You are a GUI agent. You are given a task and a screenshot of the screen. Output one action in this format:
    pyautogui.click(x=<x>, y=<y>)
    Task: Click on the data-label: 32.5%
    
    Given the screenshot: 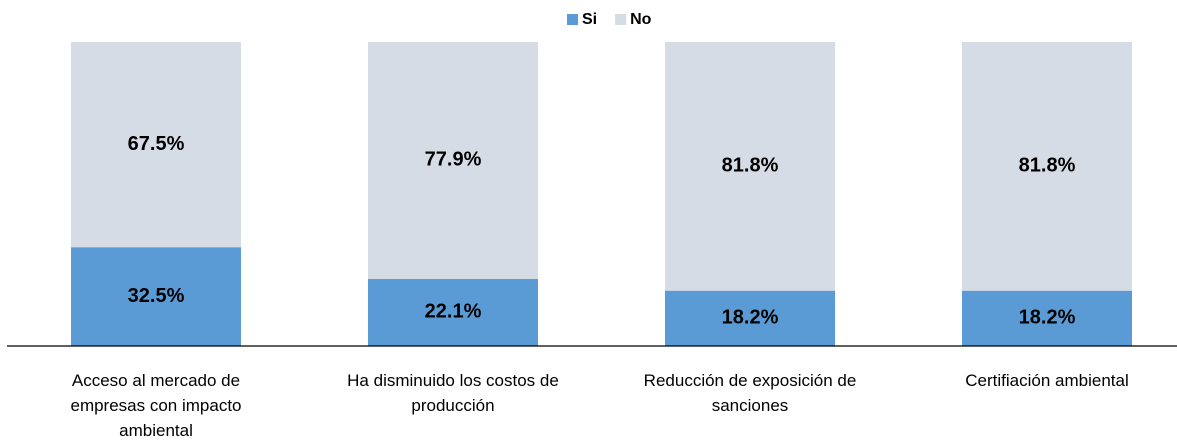 What is the action you would take?
    pyautogui.click(x=156, y=296)
    